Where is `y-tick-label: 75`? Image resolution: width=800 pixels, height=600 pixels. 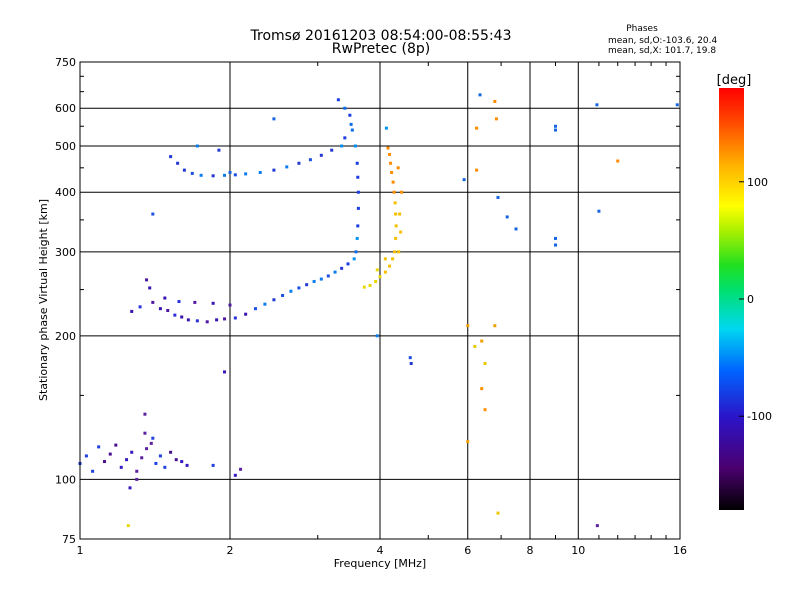 y-tick-label: 75 is located at coordinates (69, 539).